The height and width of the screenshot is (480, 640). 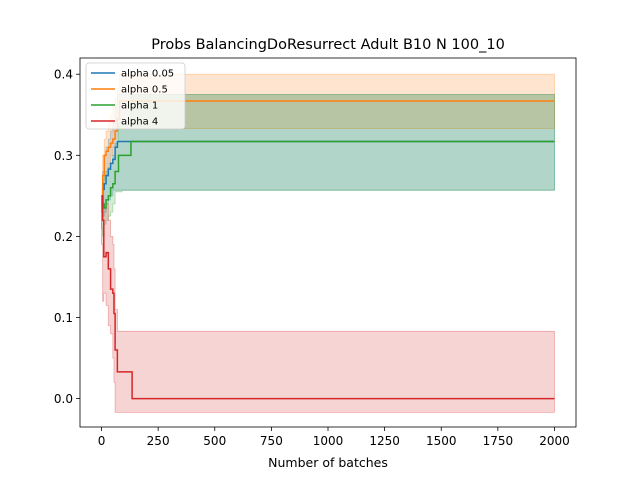 I want to click on x-tick-label: 1000, so click(x=328, y=441).